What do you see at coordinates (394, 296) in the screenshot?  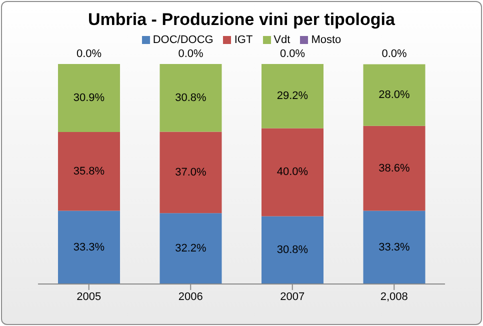 I see `x-tick-label: 2,008` at bounding box center [394, 296].